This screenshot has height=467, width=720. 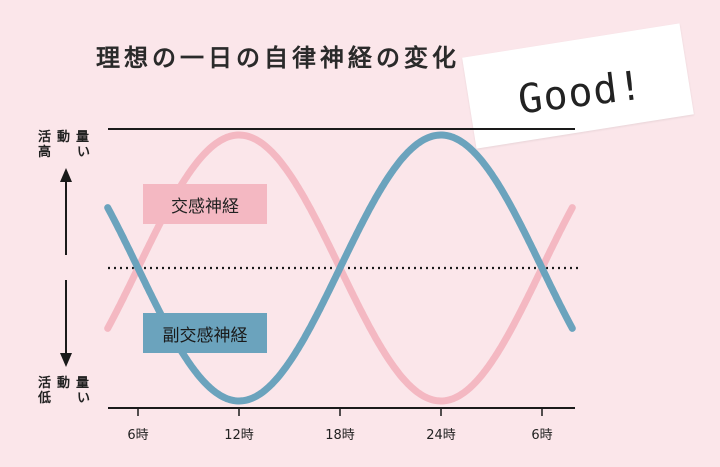 I want to click on y-top-label: 活動量 高い, so click(x=77, y=145).